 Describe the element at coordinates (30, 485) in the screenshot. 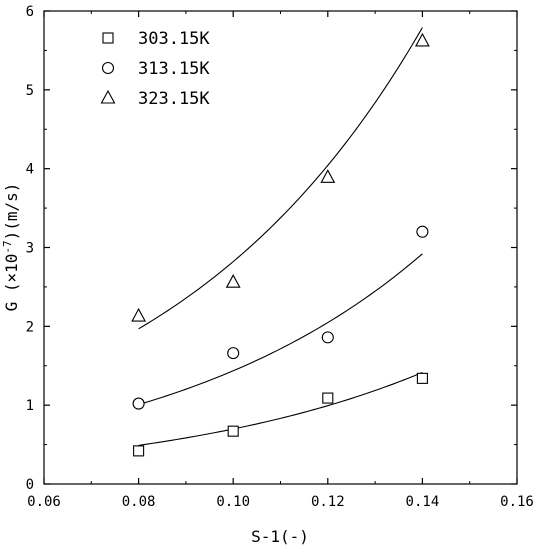

I see `y-tick-label: 0` at that location.